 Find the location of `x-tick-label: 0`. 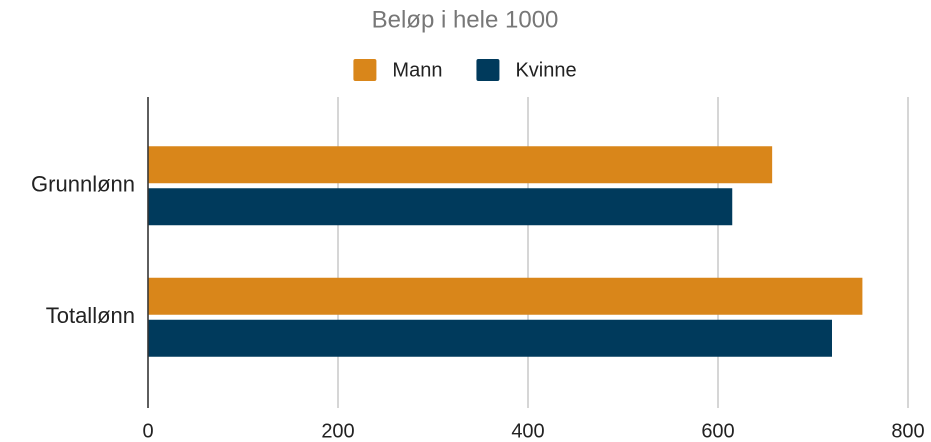

x-tick-label: 0 is located at coordinates (147, 431).